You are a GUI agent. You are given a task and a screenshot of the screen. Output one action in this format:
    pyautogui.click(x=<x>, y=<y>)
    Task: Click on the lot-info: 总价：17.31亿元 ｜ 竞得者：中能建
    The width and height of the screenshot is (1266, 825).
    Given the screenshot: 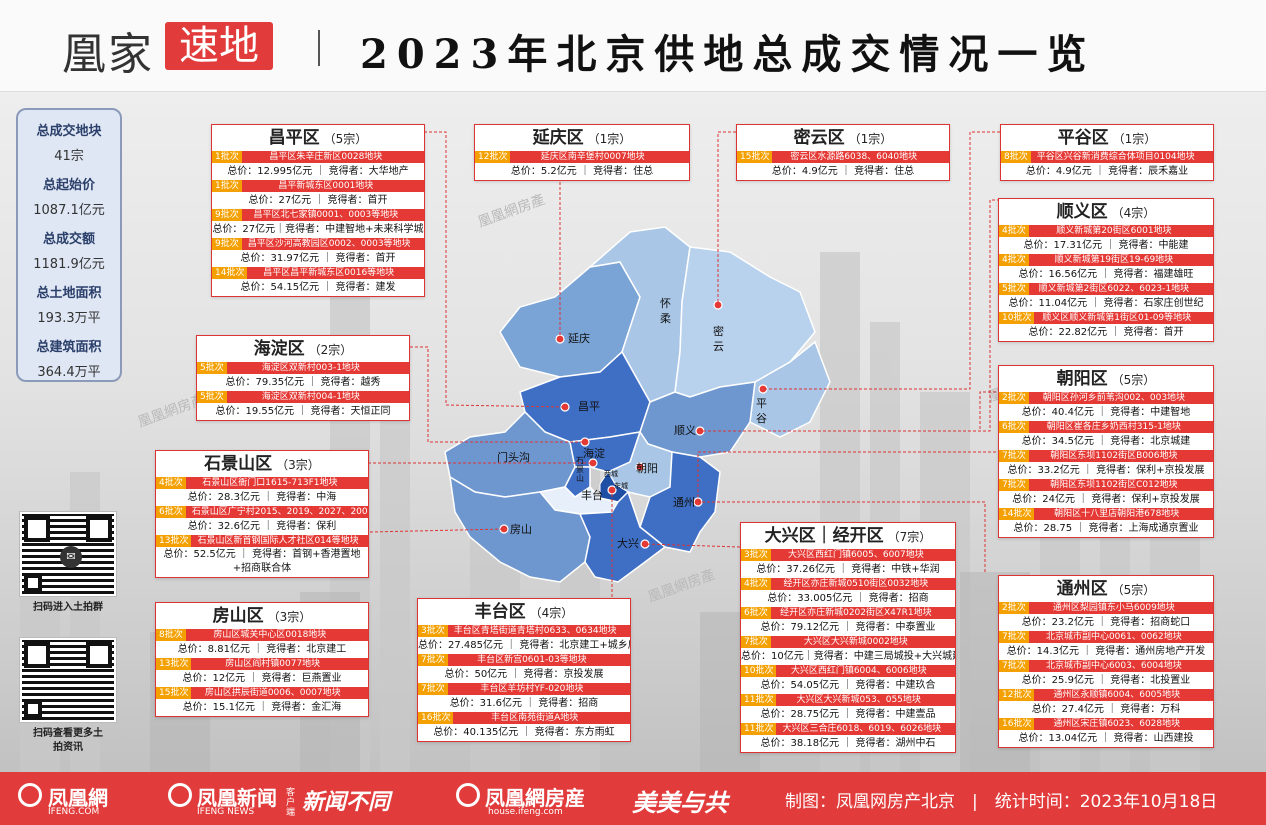 What is the action you would take?
    pyautogui.click(x=1106, y=245)
    